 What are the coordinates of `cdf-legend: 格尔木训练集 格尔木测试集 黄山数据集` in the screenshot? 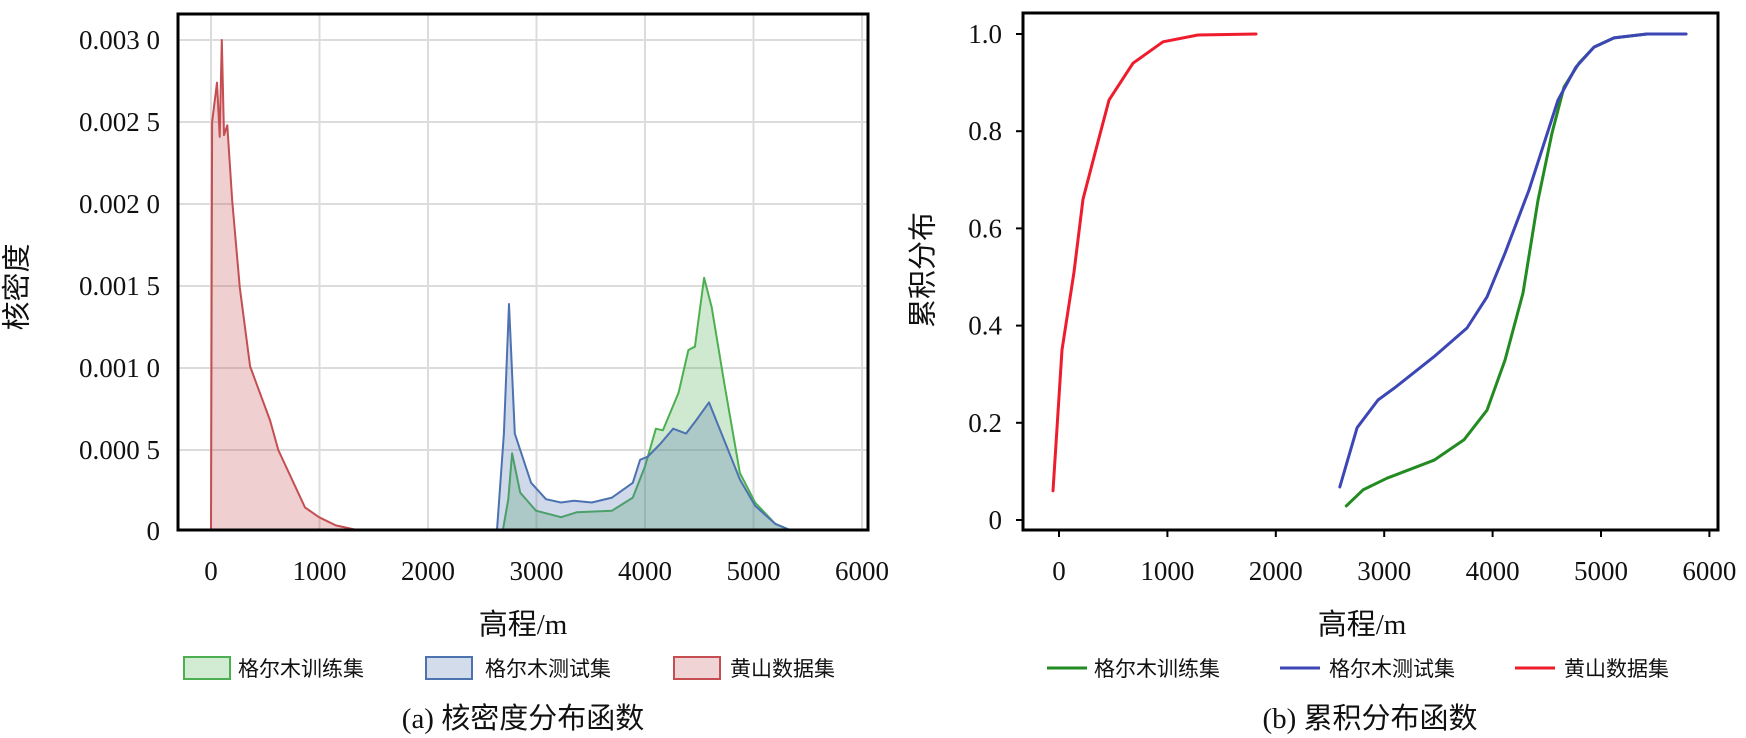 It's located at (1358, 669).